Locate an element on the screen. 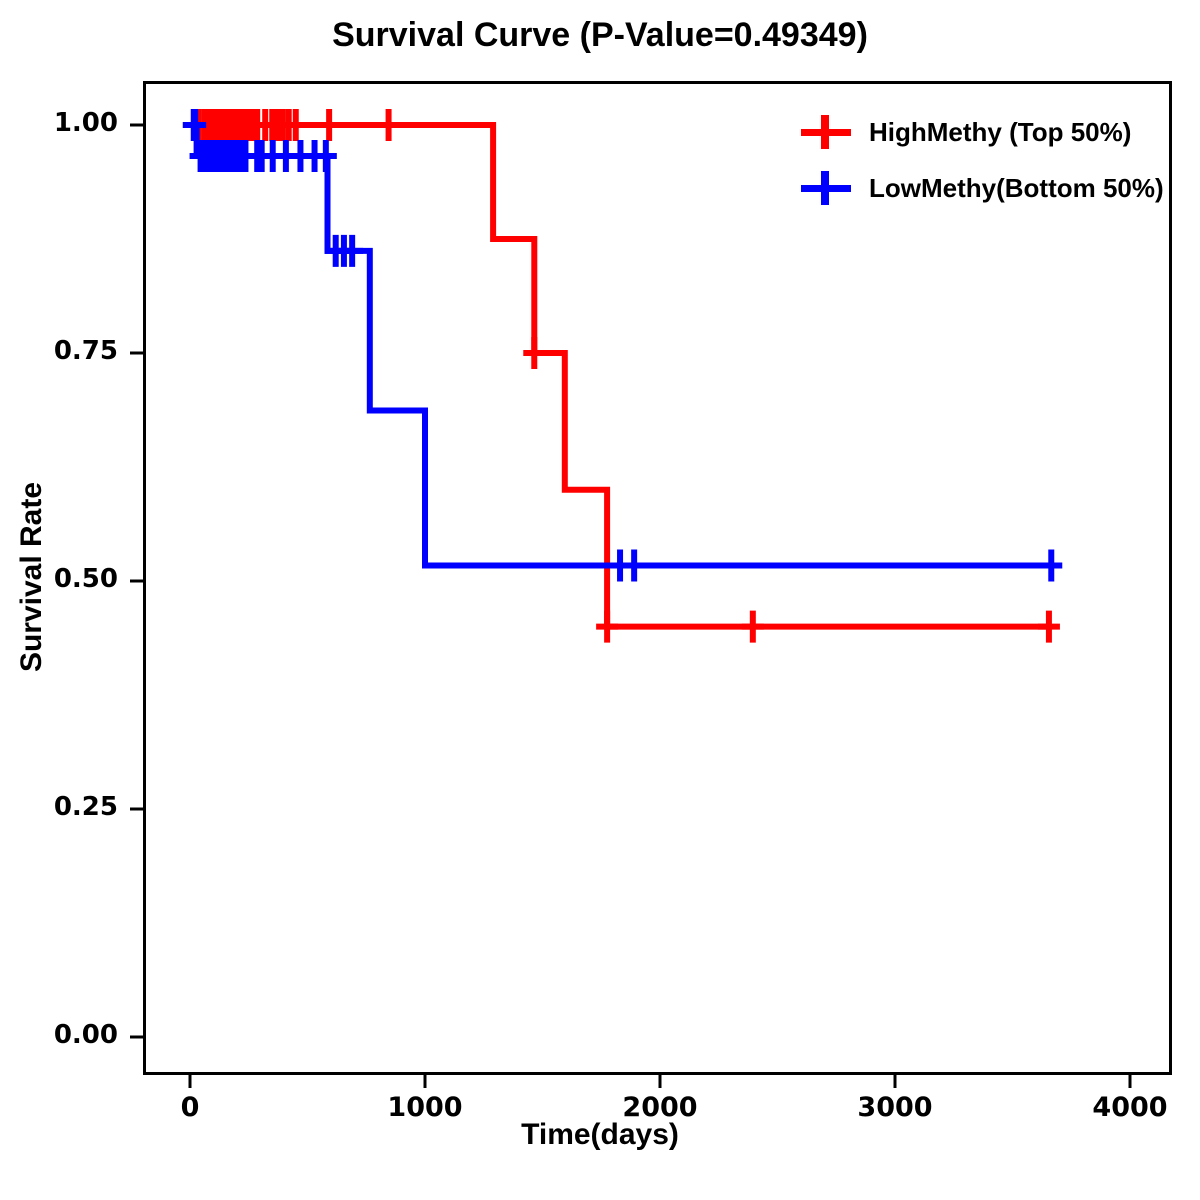 This screenshot has width=1200, height=1200. x-axis-title: Time(days) is located at coordinates (600, 1134).